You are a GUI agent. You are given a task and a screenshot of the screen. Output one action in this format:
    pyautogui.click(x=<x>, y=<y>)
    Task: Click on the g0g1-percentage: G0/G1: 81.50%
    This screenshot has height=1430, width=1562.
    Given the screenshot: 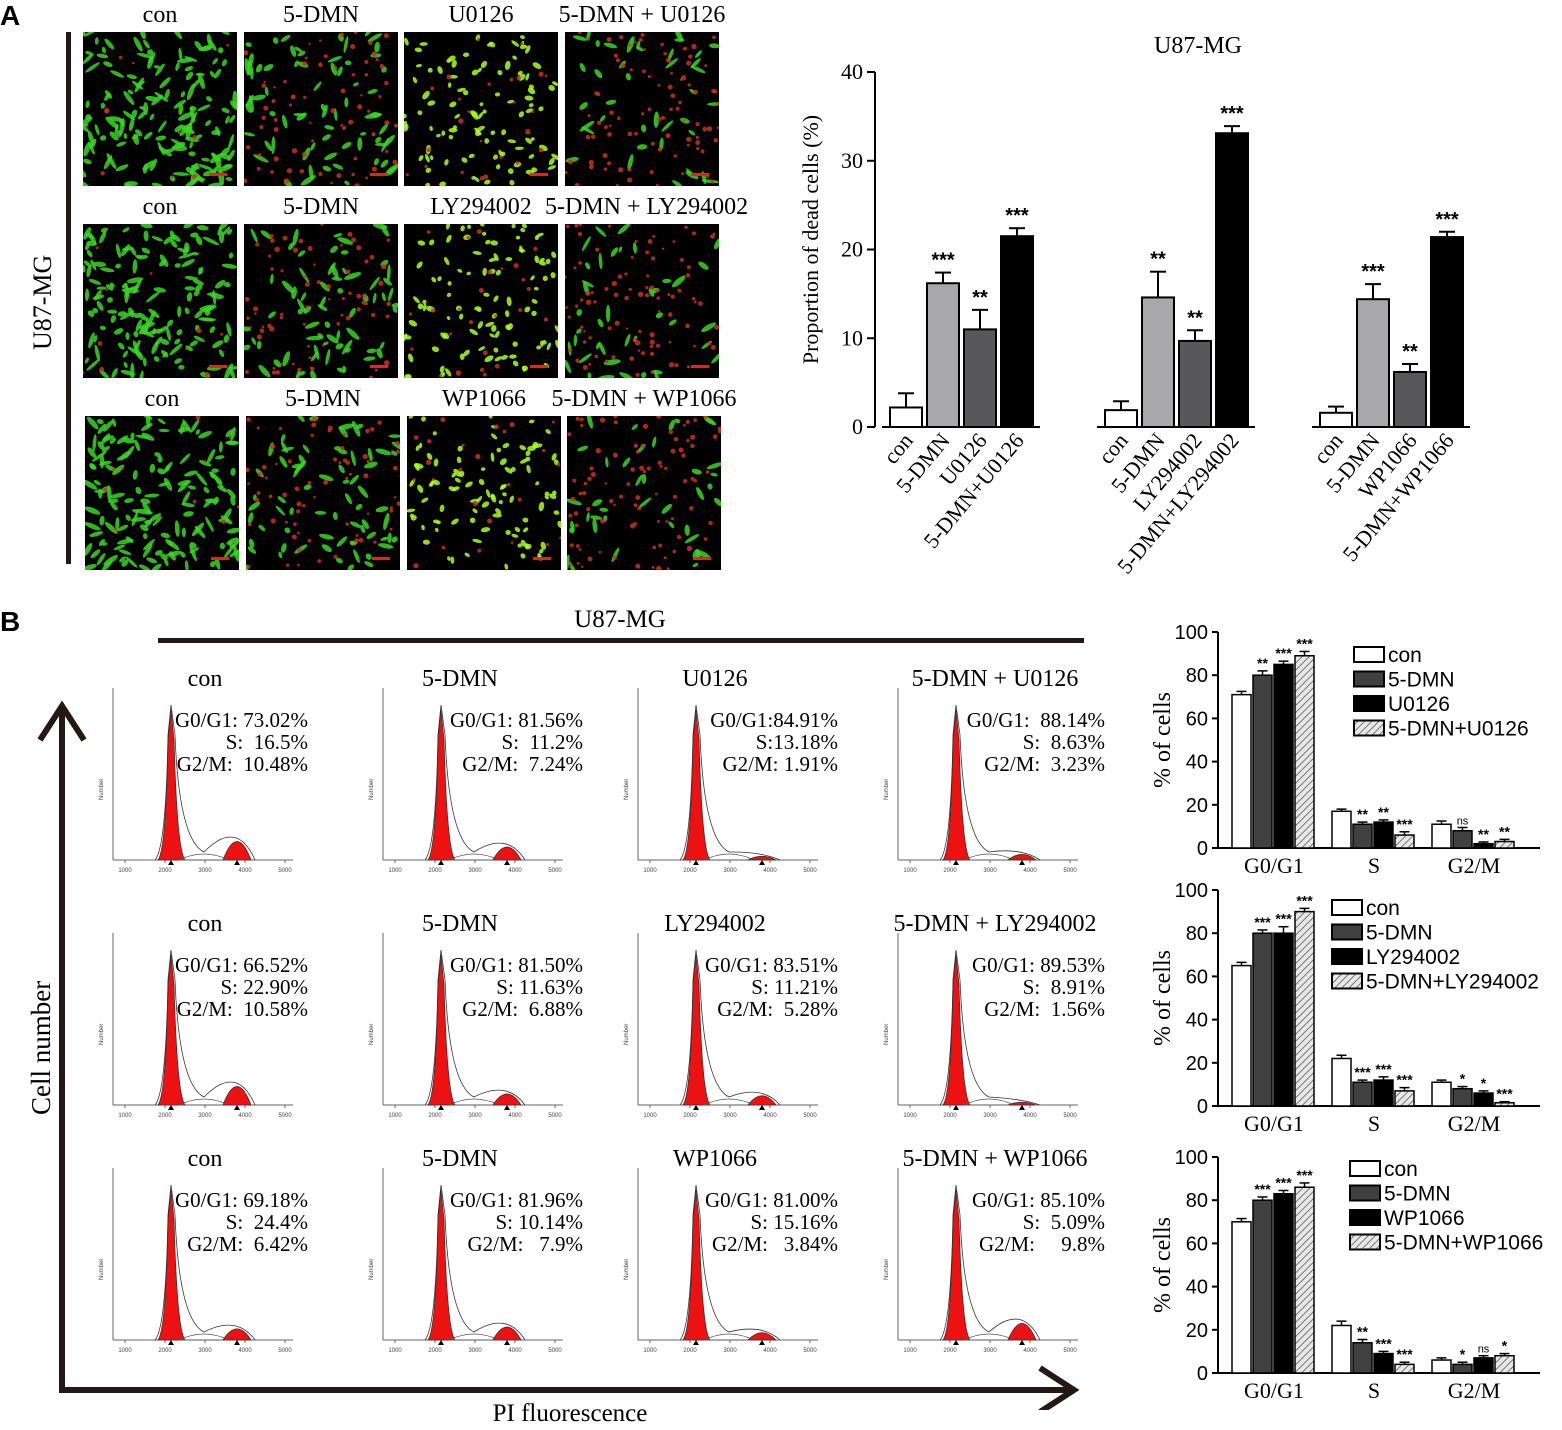 What is the action you would take?
    pyautogui.click(x=516, y=965)
    